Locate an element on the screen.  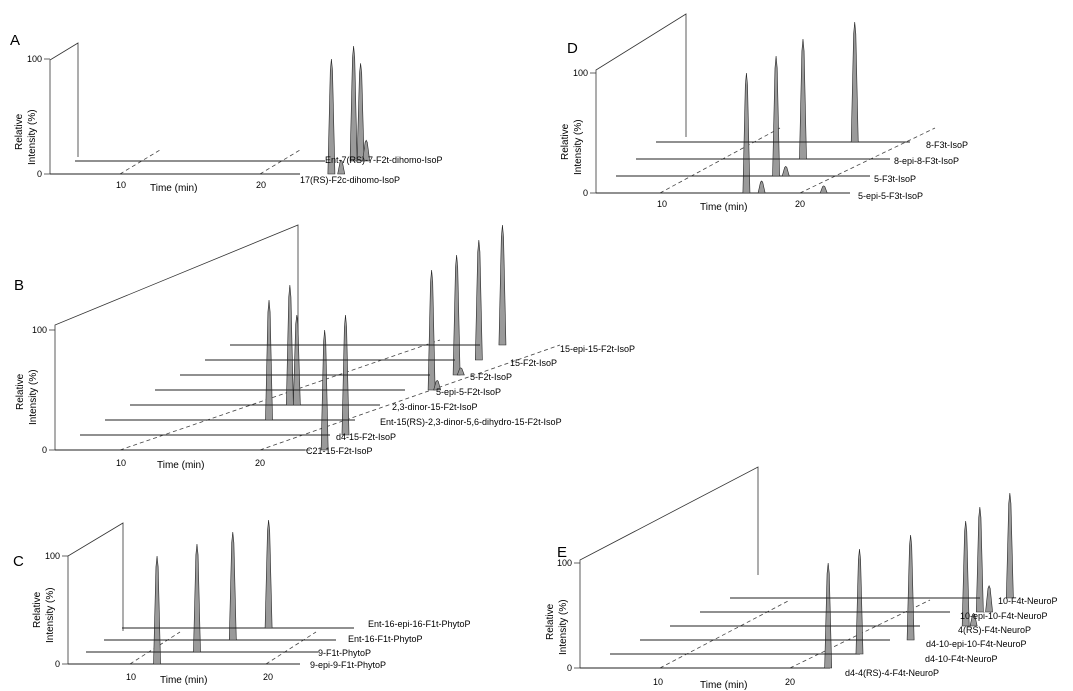
panel-a-y-ticks is located at coordinates (47, 116).